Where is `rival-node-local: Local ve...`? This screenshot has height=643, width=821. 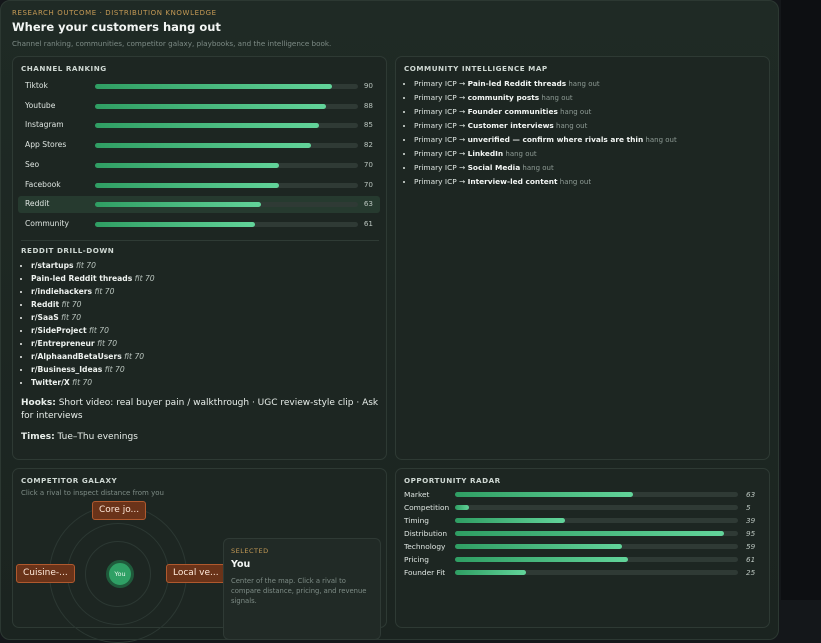 rival-node-local: Local ve... is located at coordinates (196, 573).